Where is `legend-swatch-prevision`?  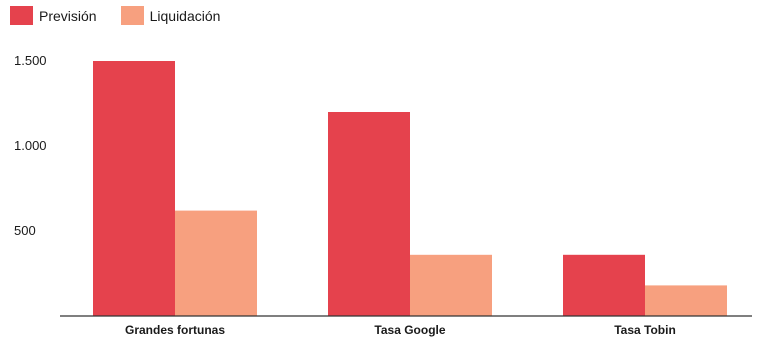 legend-swatch-prevision is located at coordinates (21, 15).